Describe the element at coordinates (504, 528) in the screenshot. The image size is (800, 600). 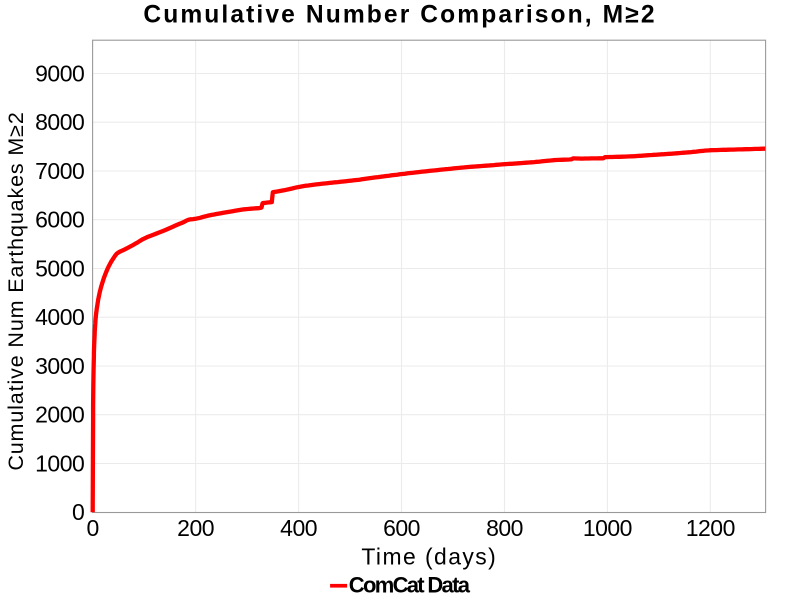
I see `svg-text: 800` at that location.